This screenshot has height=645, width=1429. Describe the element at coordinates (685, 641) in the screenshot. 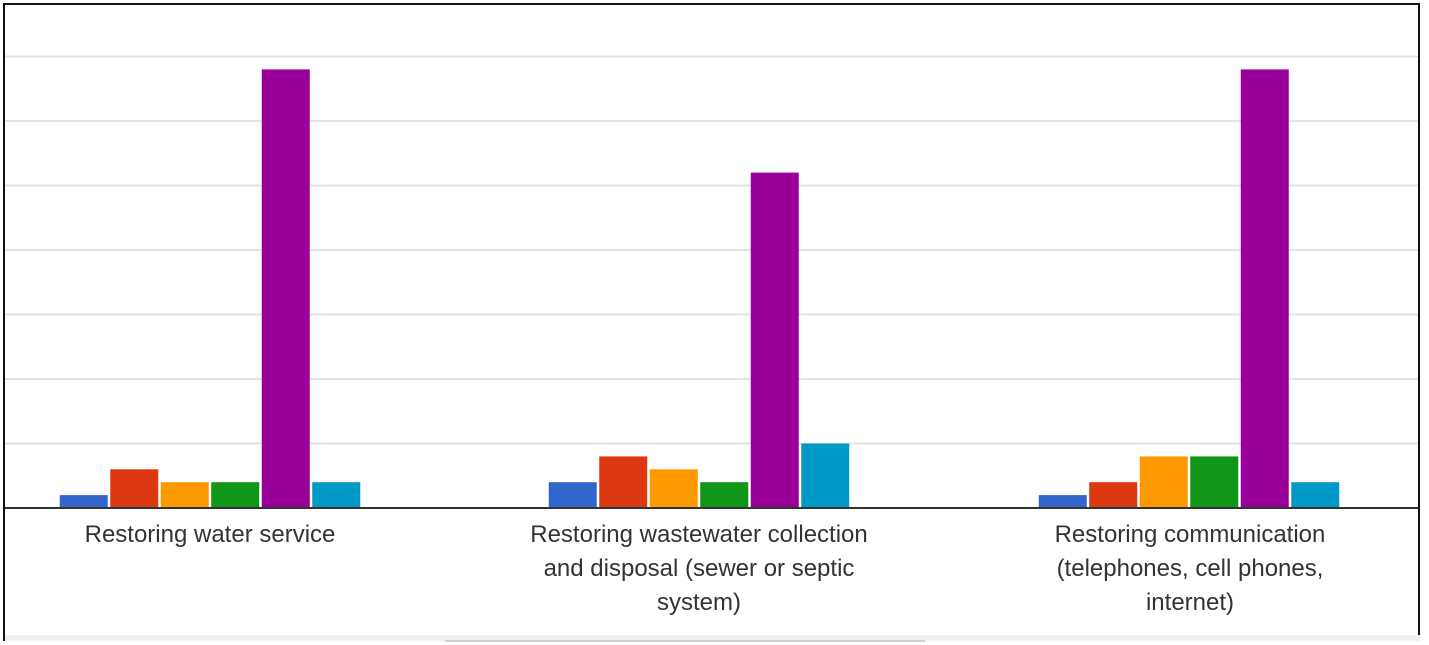

I see `bottom-strip-shadow` at that location.